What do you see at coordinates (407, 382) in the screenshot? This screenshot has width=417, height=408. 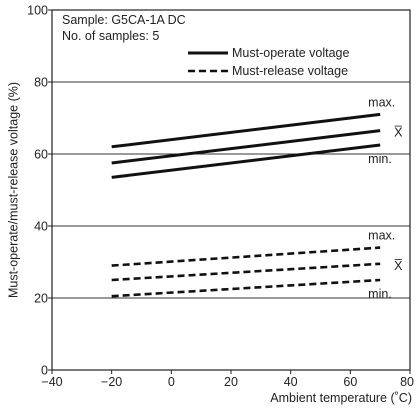 I see `x-tick-label: 80` at bounding box center [407, 382].